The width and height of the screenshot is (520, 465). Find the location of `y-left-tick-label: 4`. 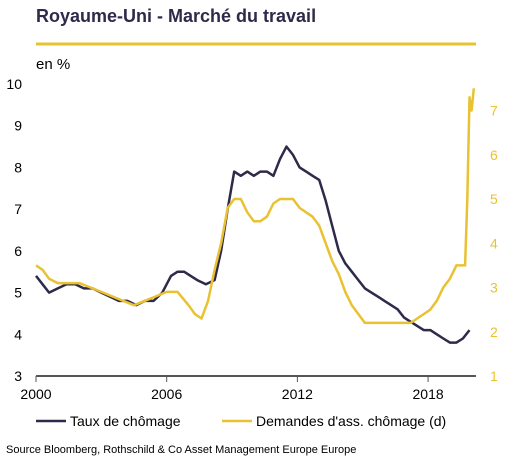

y-left-tick-label: 4 is located at coordinates (18, 334).